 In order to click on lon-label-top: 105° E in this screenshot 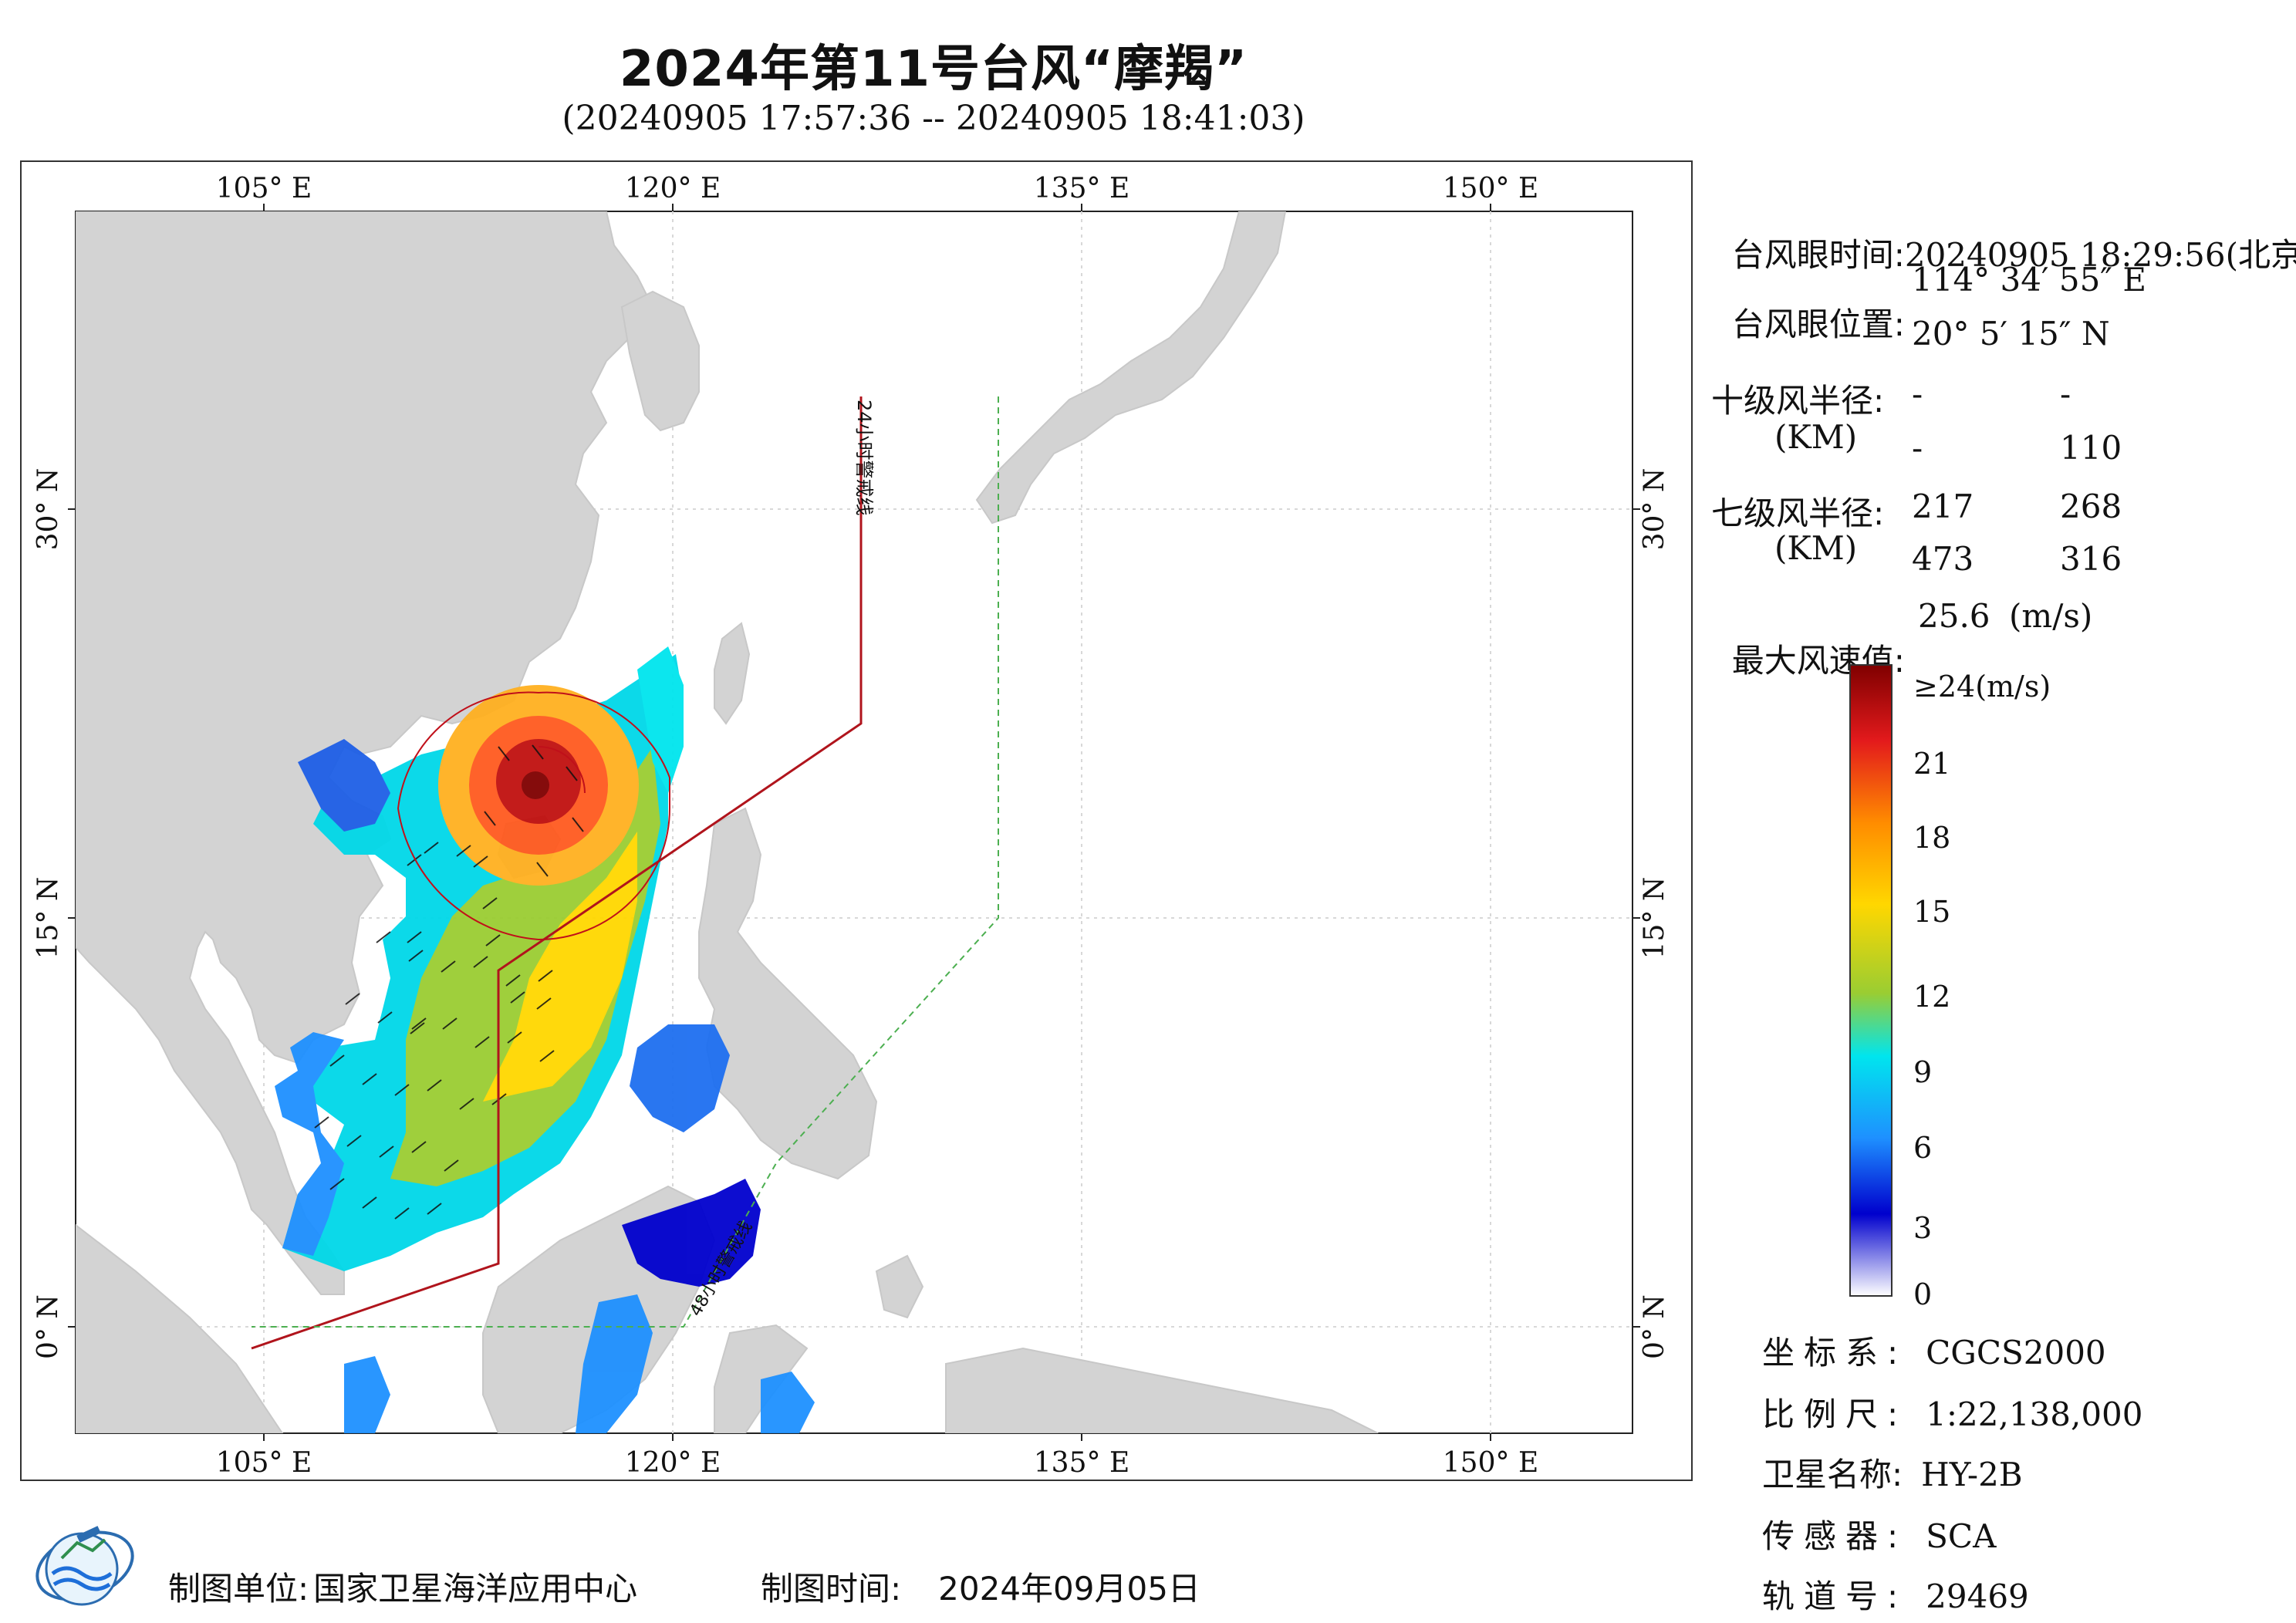, I will do `click(264, 188)`.